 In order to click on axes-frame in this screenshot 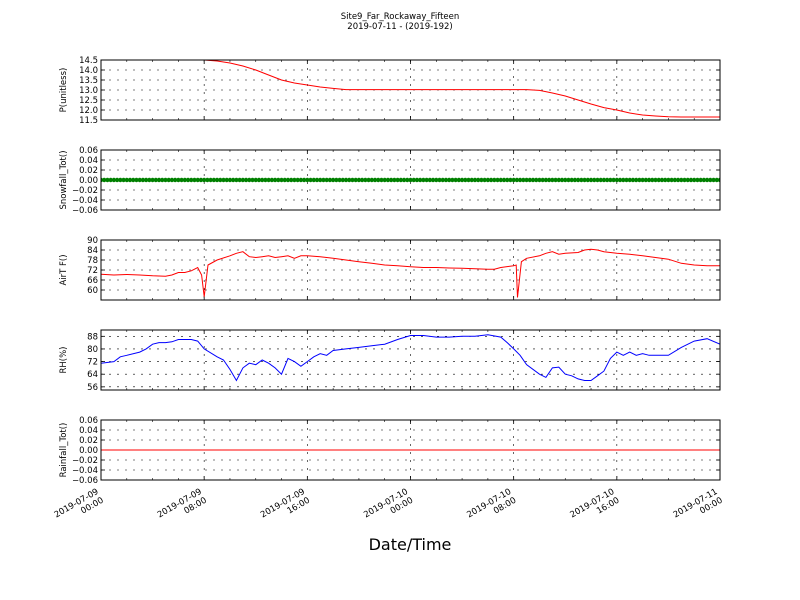, I will do `click(410, 360)`.